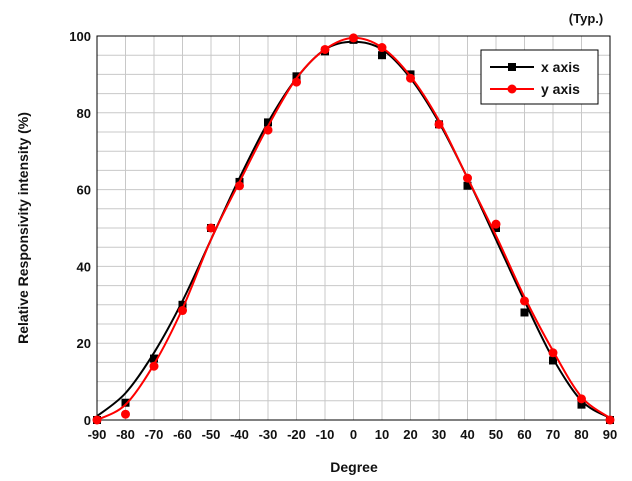  Describe the element at coordinates (84, 190) in the screenshot. I see `y-tick-label: 60` at that location.